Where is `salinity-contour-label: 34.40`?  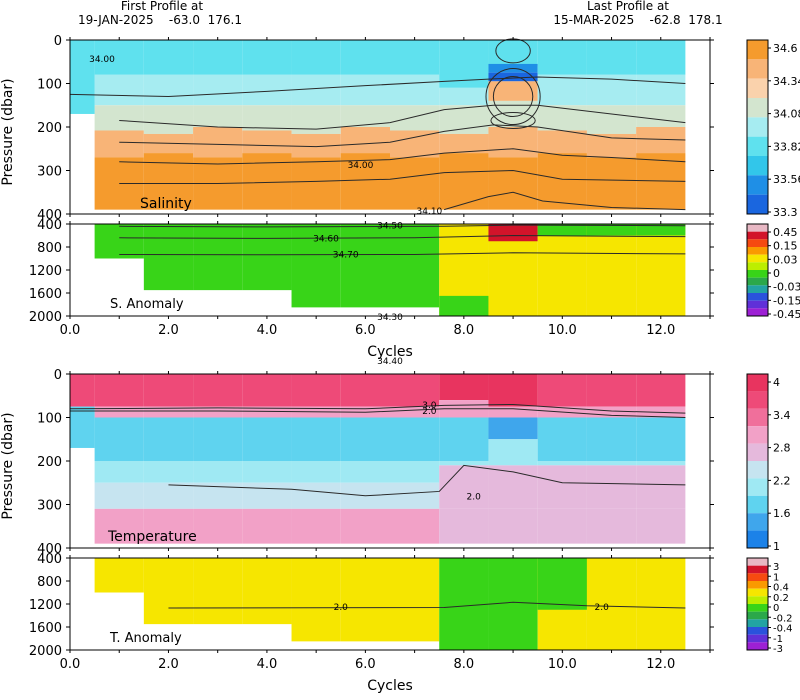 salinity-contour-label: 34.40 is located at coordinates (390, 362).